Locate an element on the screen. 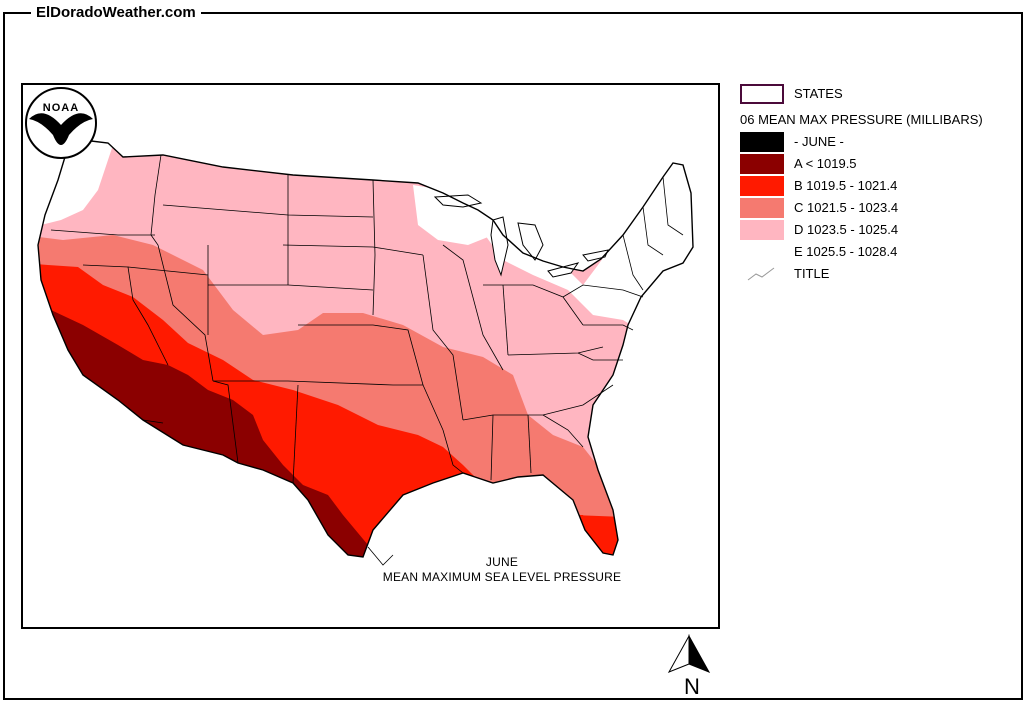 The width and height of the screenshot is (1028, 702). legend-item-label: D 1023.5 - 1025.4 is located at coordinates (846, 229).